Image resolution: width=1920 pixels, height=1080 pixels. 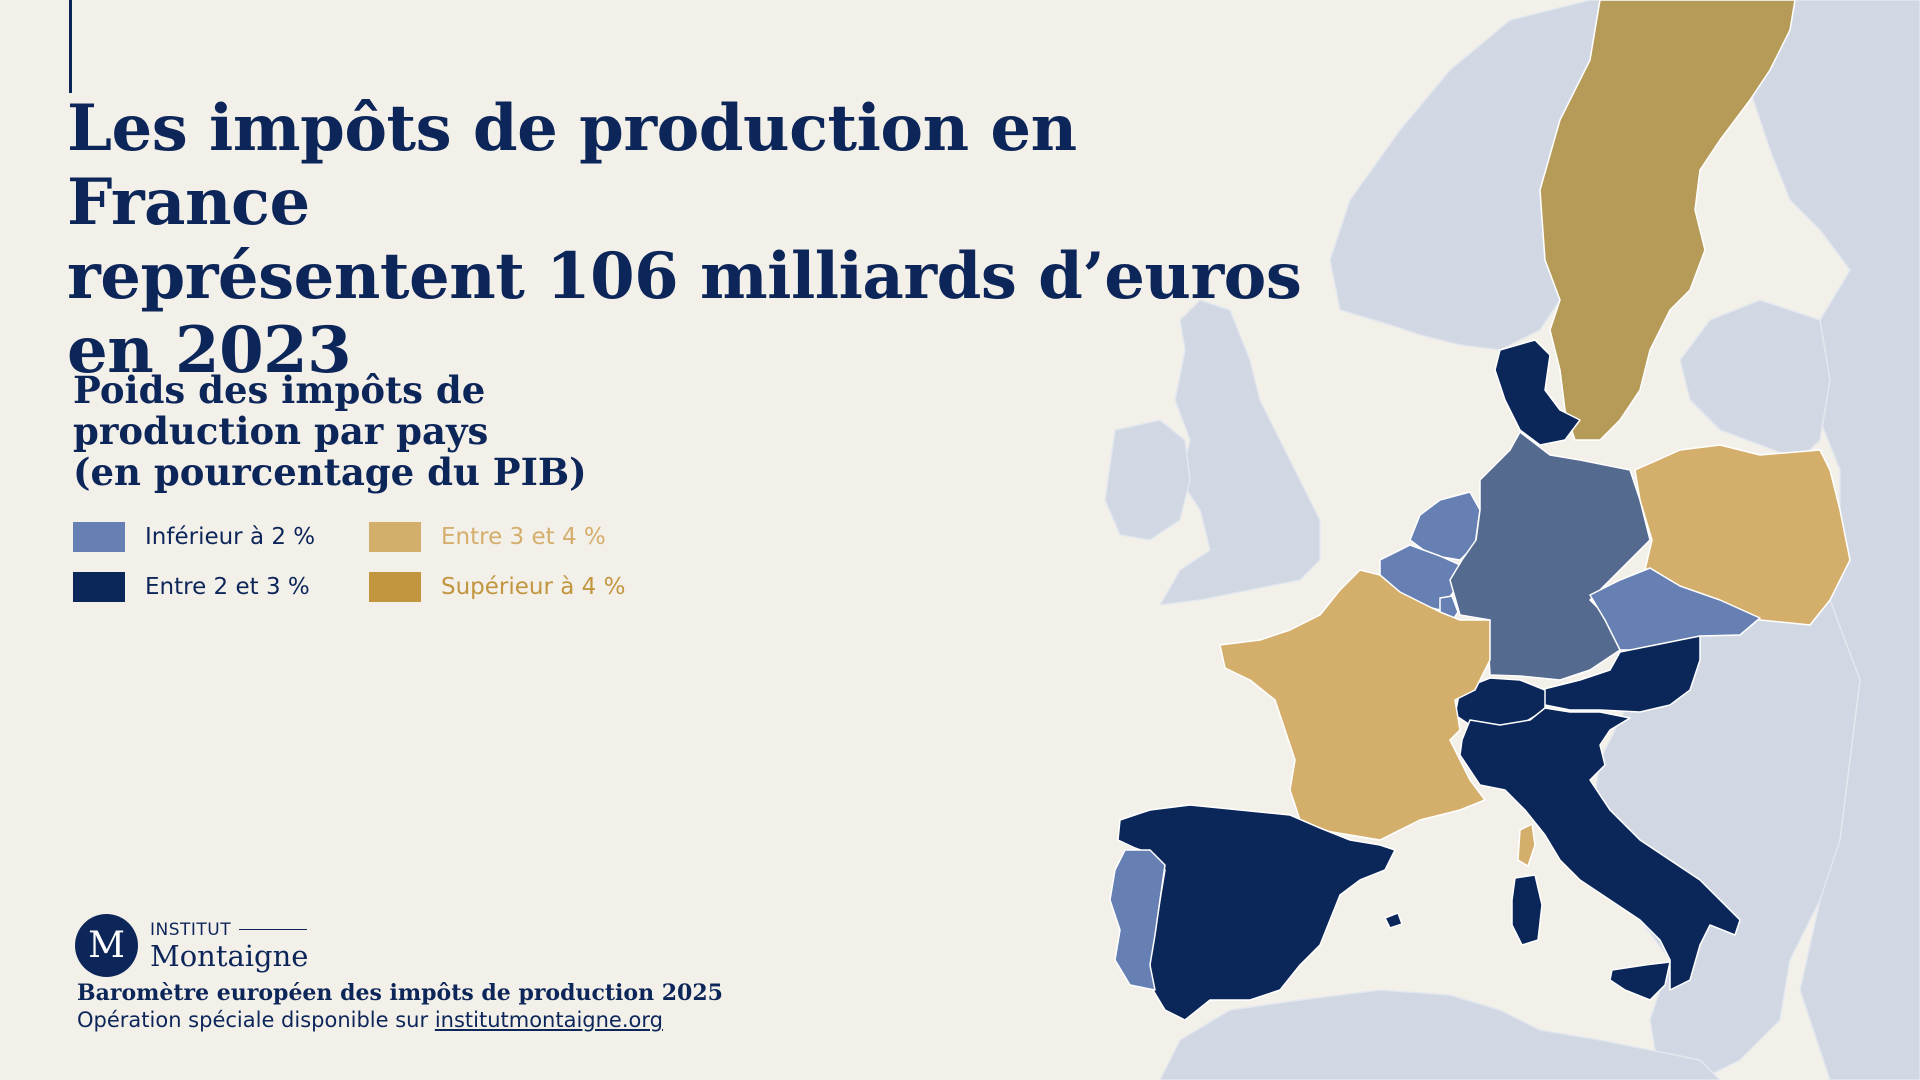 I want to click on legend-item-2-to-3: Entre 2 et 3 %, so click(x=191, y=587).